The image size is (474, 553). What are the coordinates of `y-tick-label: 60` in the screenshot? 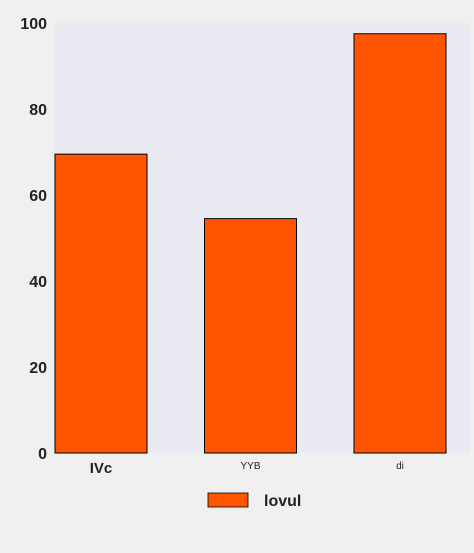 It's located at (38, 196).